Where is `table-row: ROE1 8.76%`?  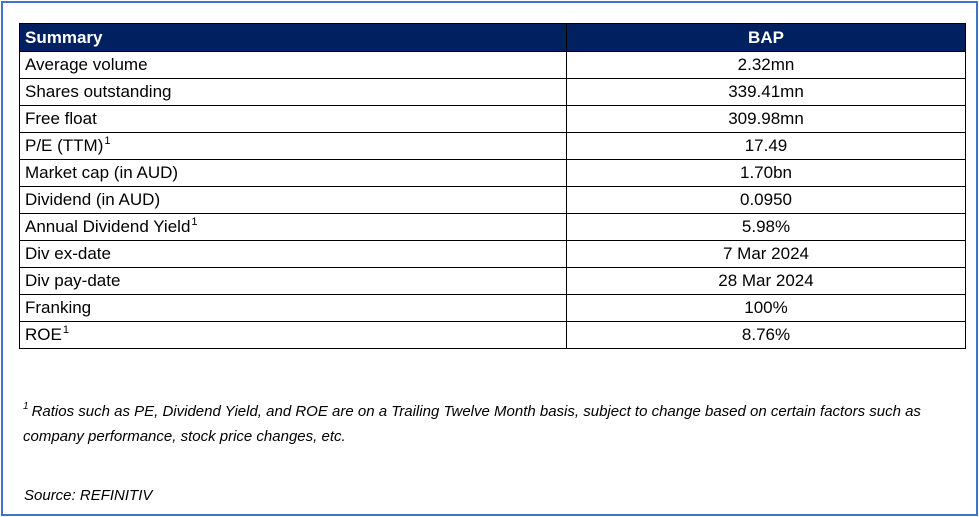
table-row: ROE1 8.76% is located at coordinates (492, 335).